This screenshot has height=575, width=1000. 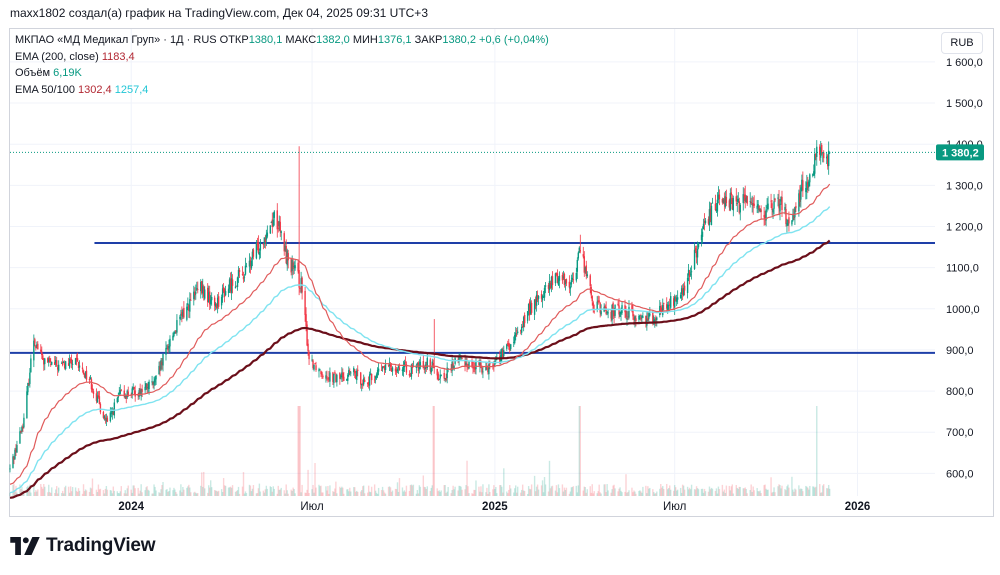 What do you see at coordinates (116, 40) in the screenshot?
I see `symbol-name: МКПАО «МД Медикал Груп» · 1Д · RUS` at bounding box center [116, 40].